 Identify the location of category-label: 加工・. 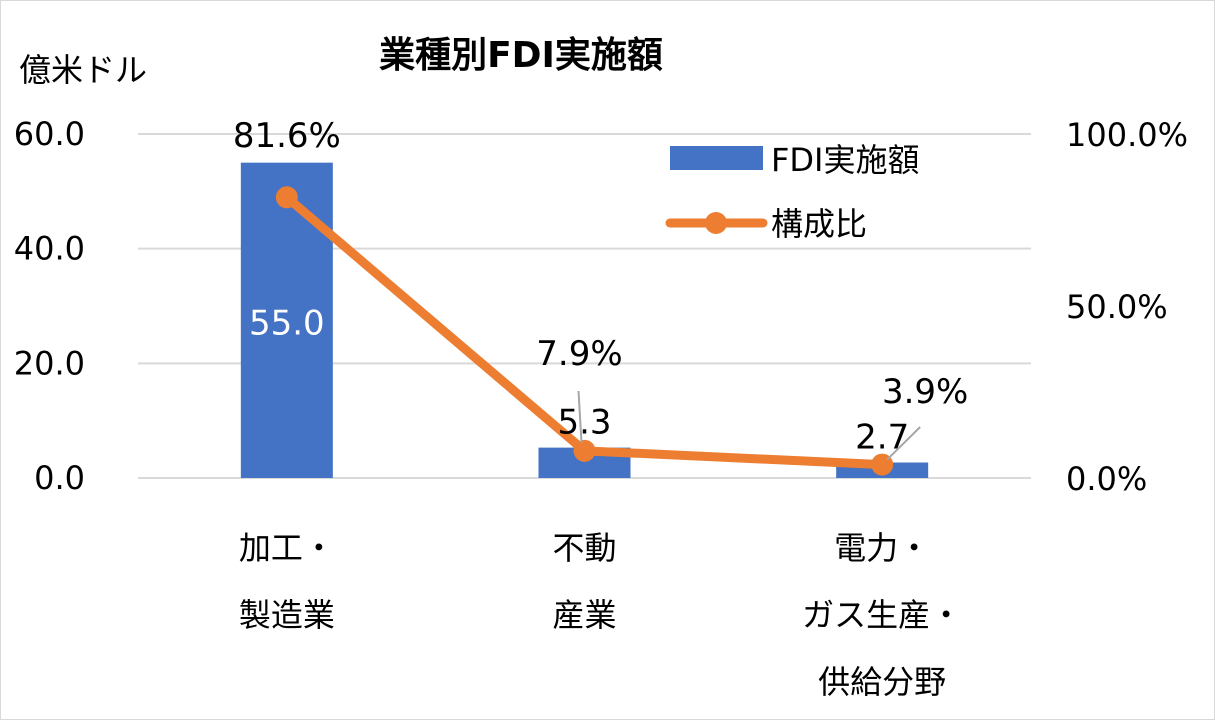
(287, 548).